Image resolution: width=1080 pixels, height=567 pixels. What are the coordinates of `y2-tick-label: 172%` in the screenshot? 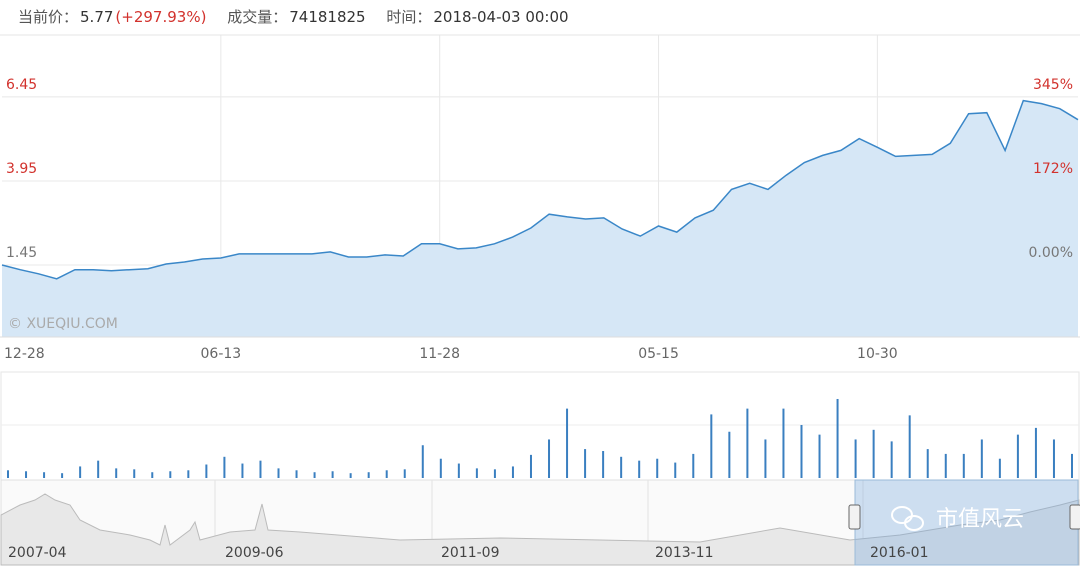 It's located at (1053, 169).